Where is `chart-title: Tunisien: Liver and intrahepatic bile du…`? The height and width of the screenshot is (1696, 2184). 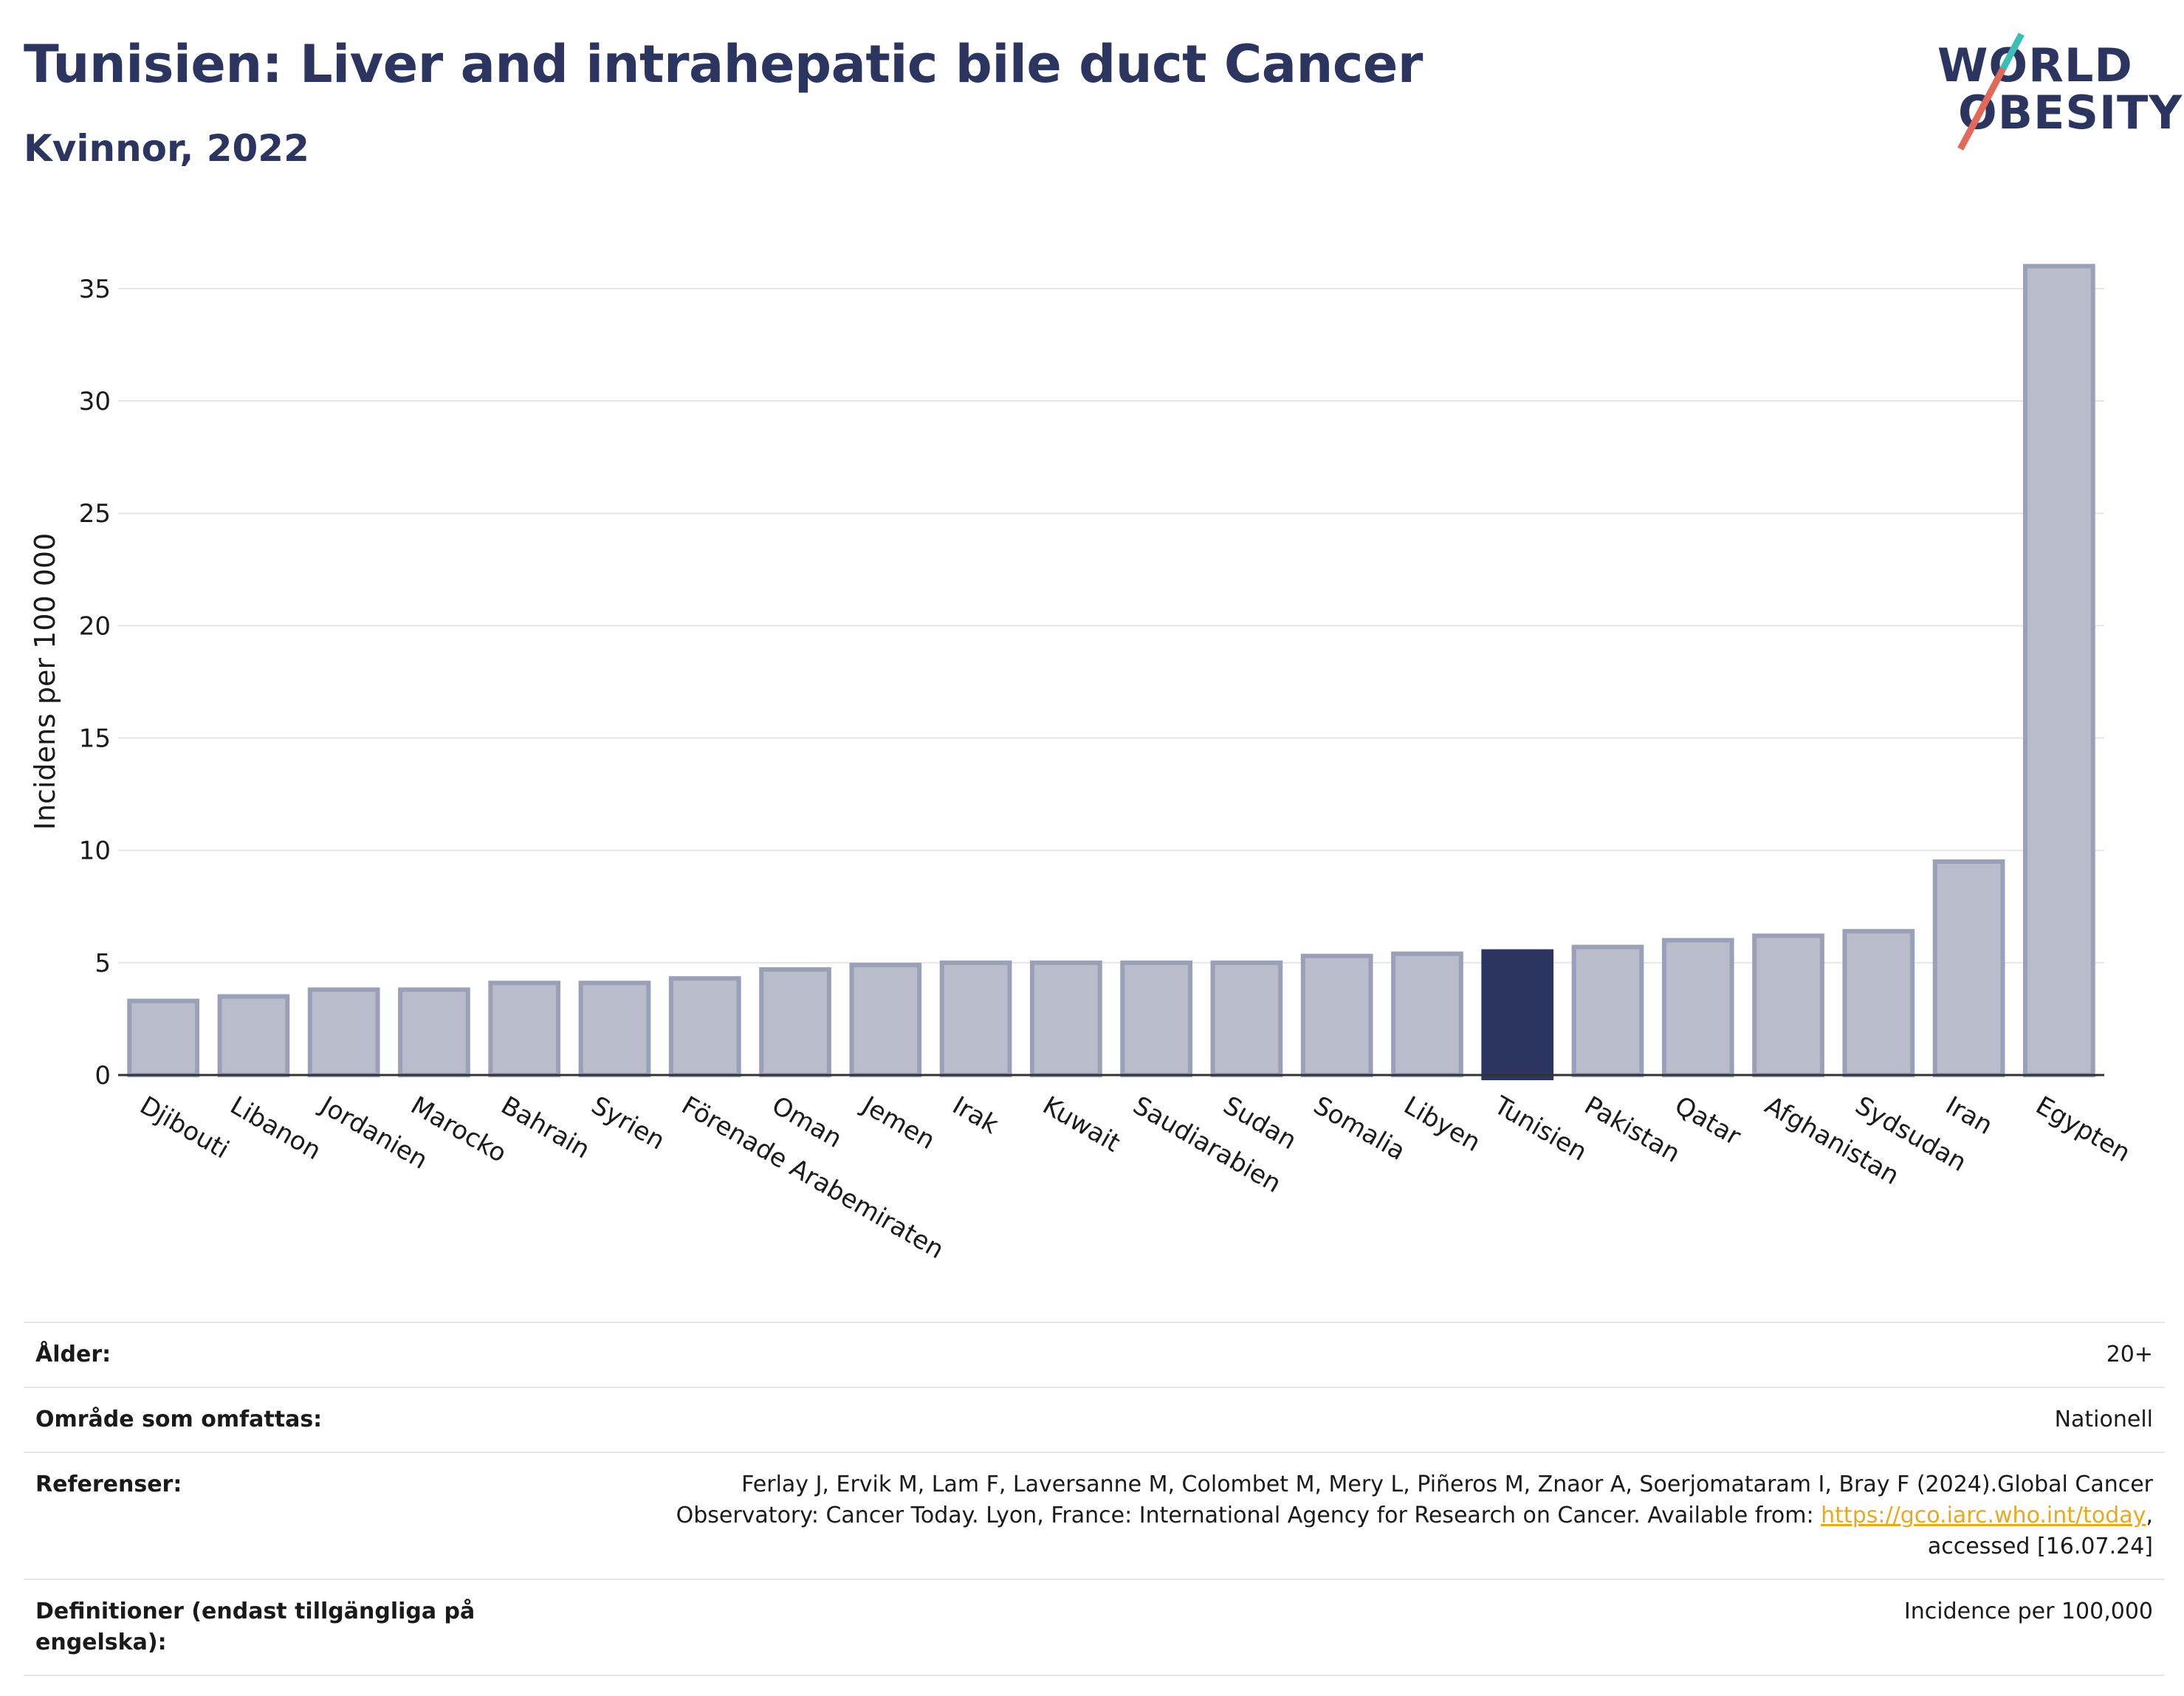
chart-title: Tunisien: Liver and intrahepatic bile du… is located at coordinates (723, 64).